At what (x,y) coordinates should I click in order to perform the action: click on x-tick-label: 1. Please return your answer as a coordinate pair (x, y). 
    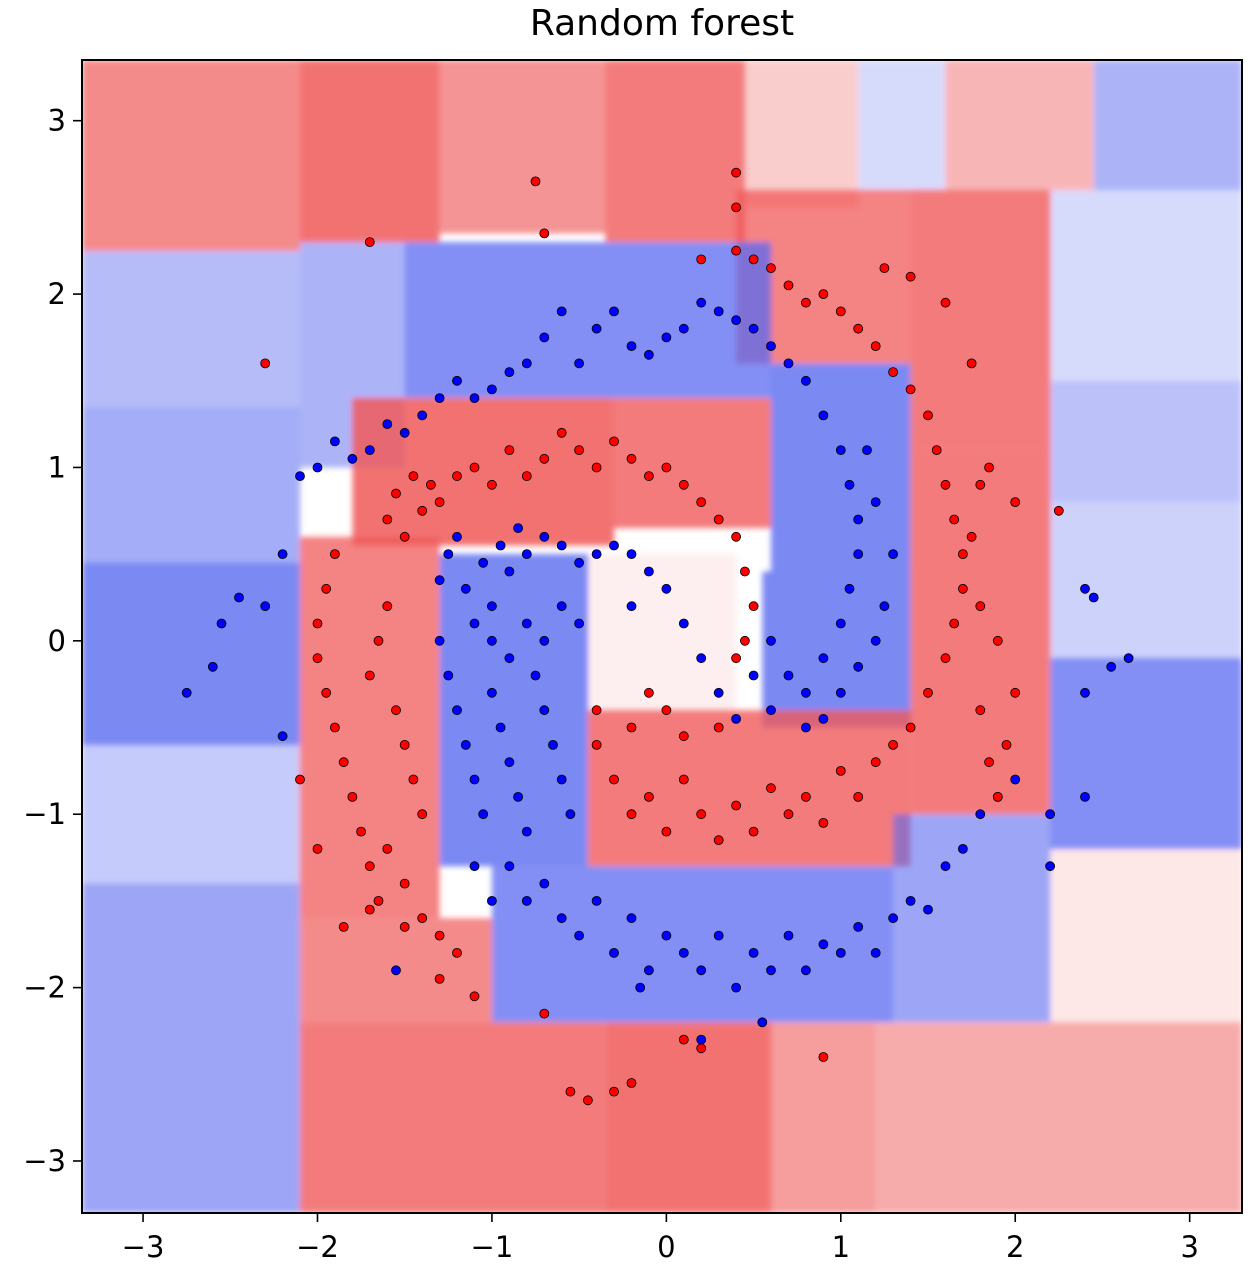
    Looking at the image, I should click on (841, 1247).